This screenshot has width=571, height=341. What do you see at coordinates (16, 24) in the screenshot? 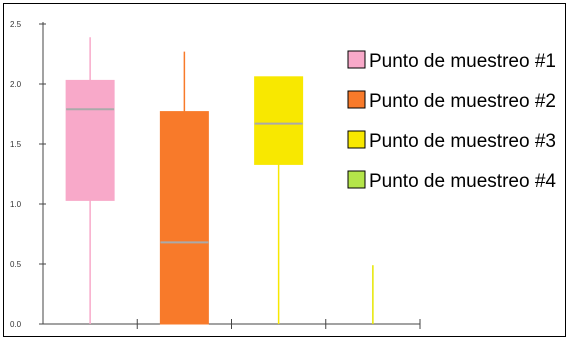
I see `y-tick-label: 2.5` at bounding box center [16, 24].